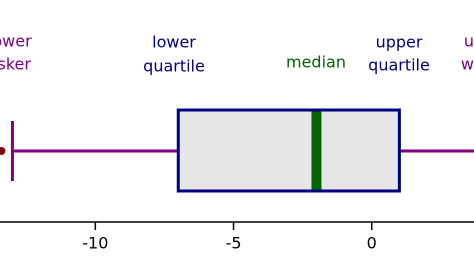 The height and width of the screenshot is (266, 474). What do you see at coordinates (174, 42) in the screenshot?
I see `annotation: lower` at bounding box center [174, 42].